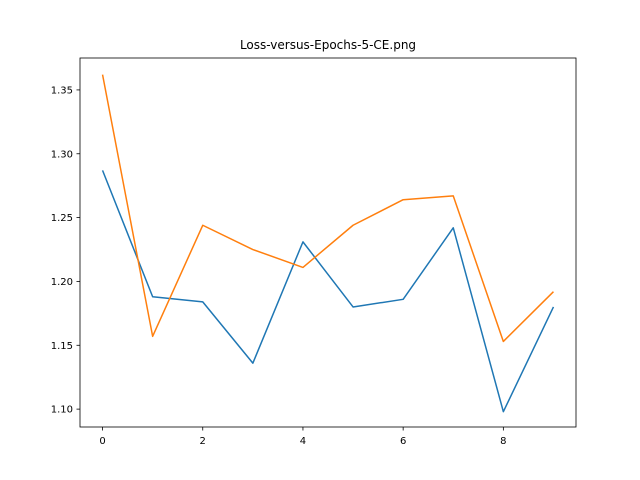  Describe the element at coordinates (102, 441) in the screenshot. I see `x-tick-label: 0` at that location.